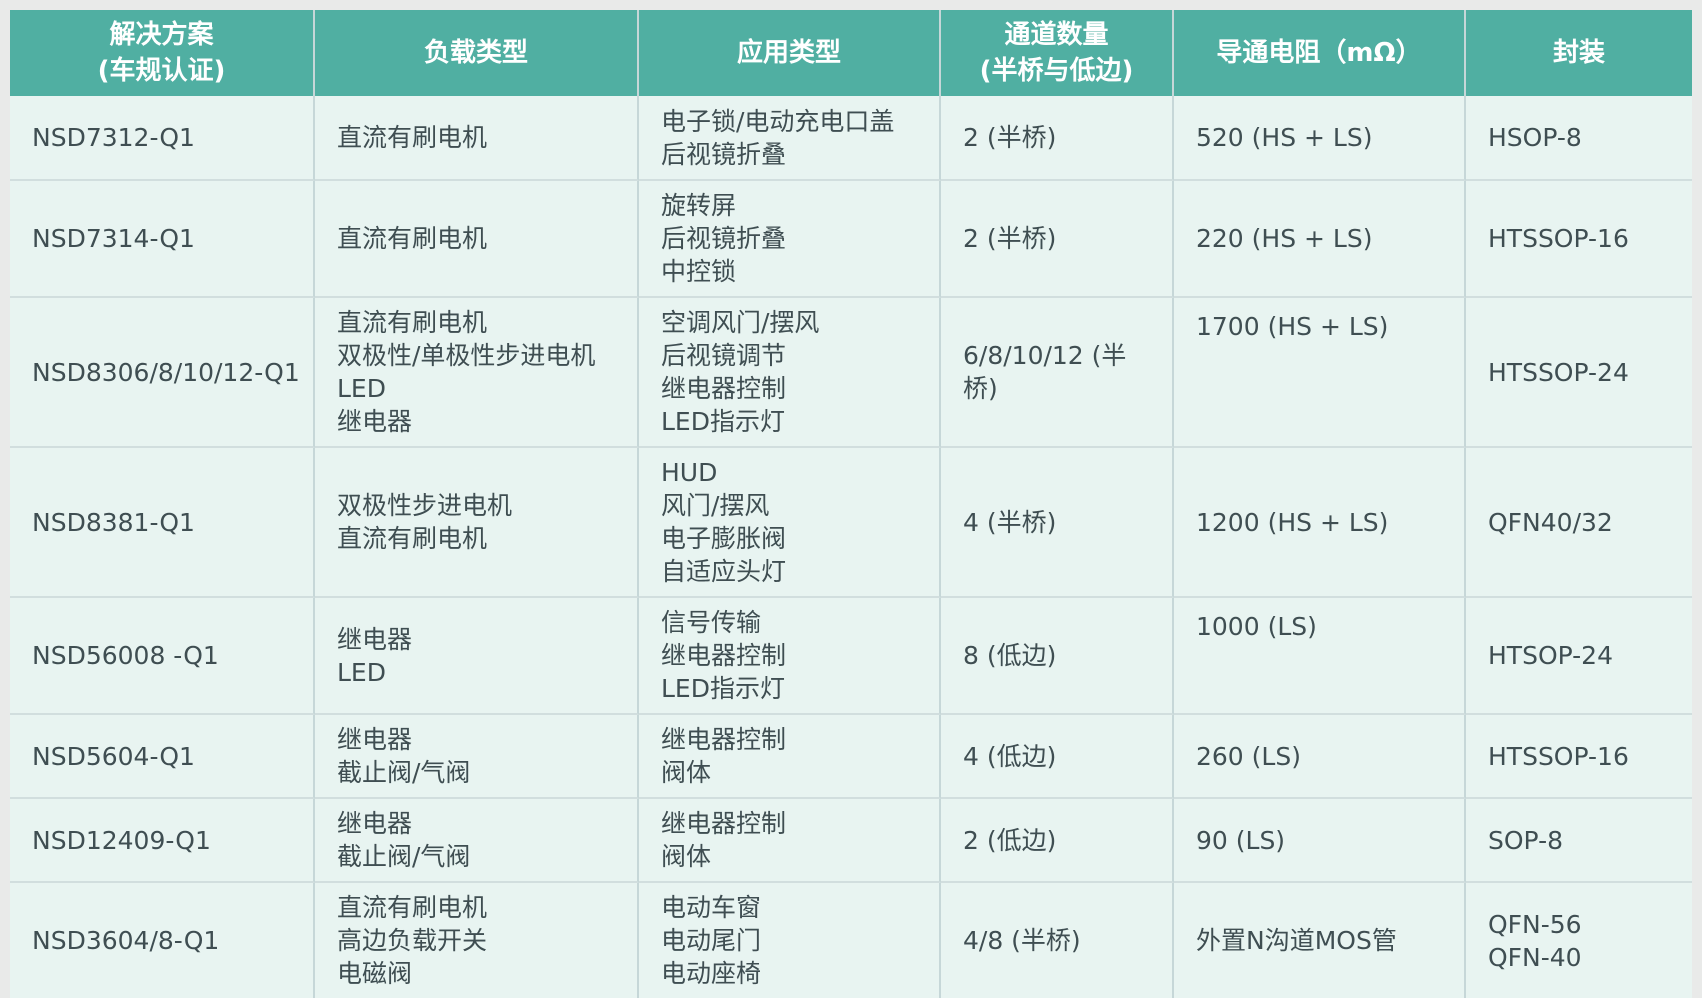 This screenshot has height=998, width=1702. I want to click on cell-solution: NSD7314-Q1, so click(162, 239).